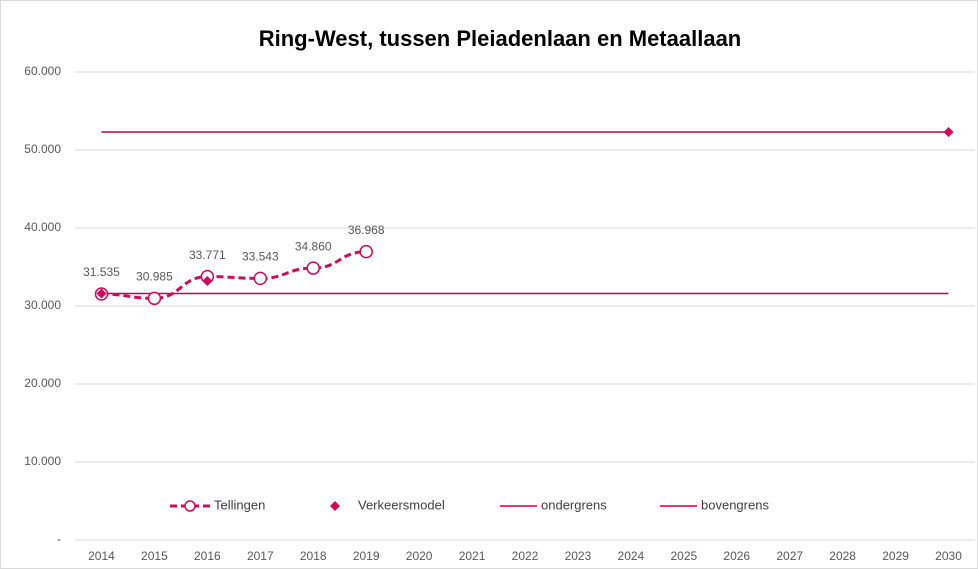 Image resolution: width=978 pixels, height=569 pixels. Describe the element at coordinates (735, 504) in the screenshot. I see `legend-label: bovengrens` at that location.